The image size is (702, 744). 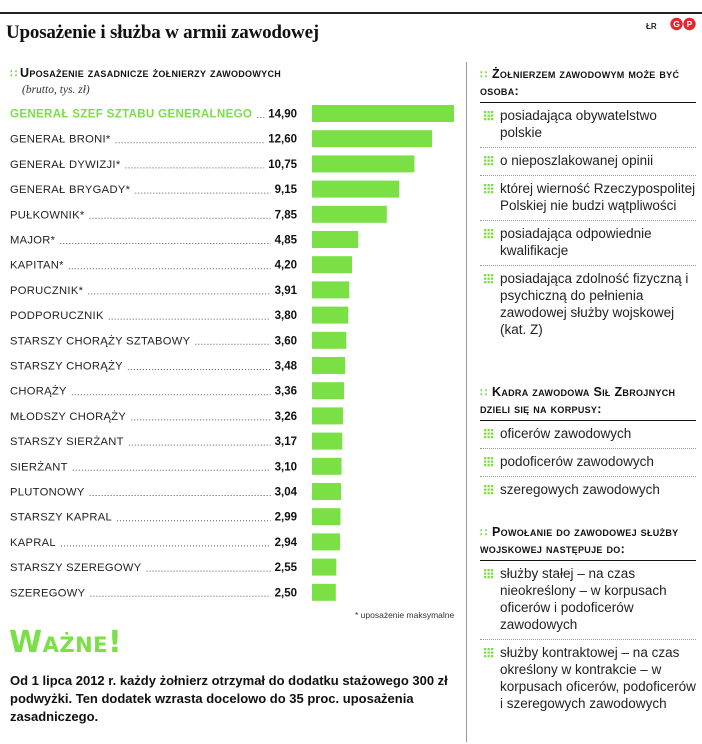 I want to click on panel-item: posiadająca odpowiednie kwalifikacje, so click(x=588, y=243).